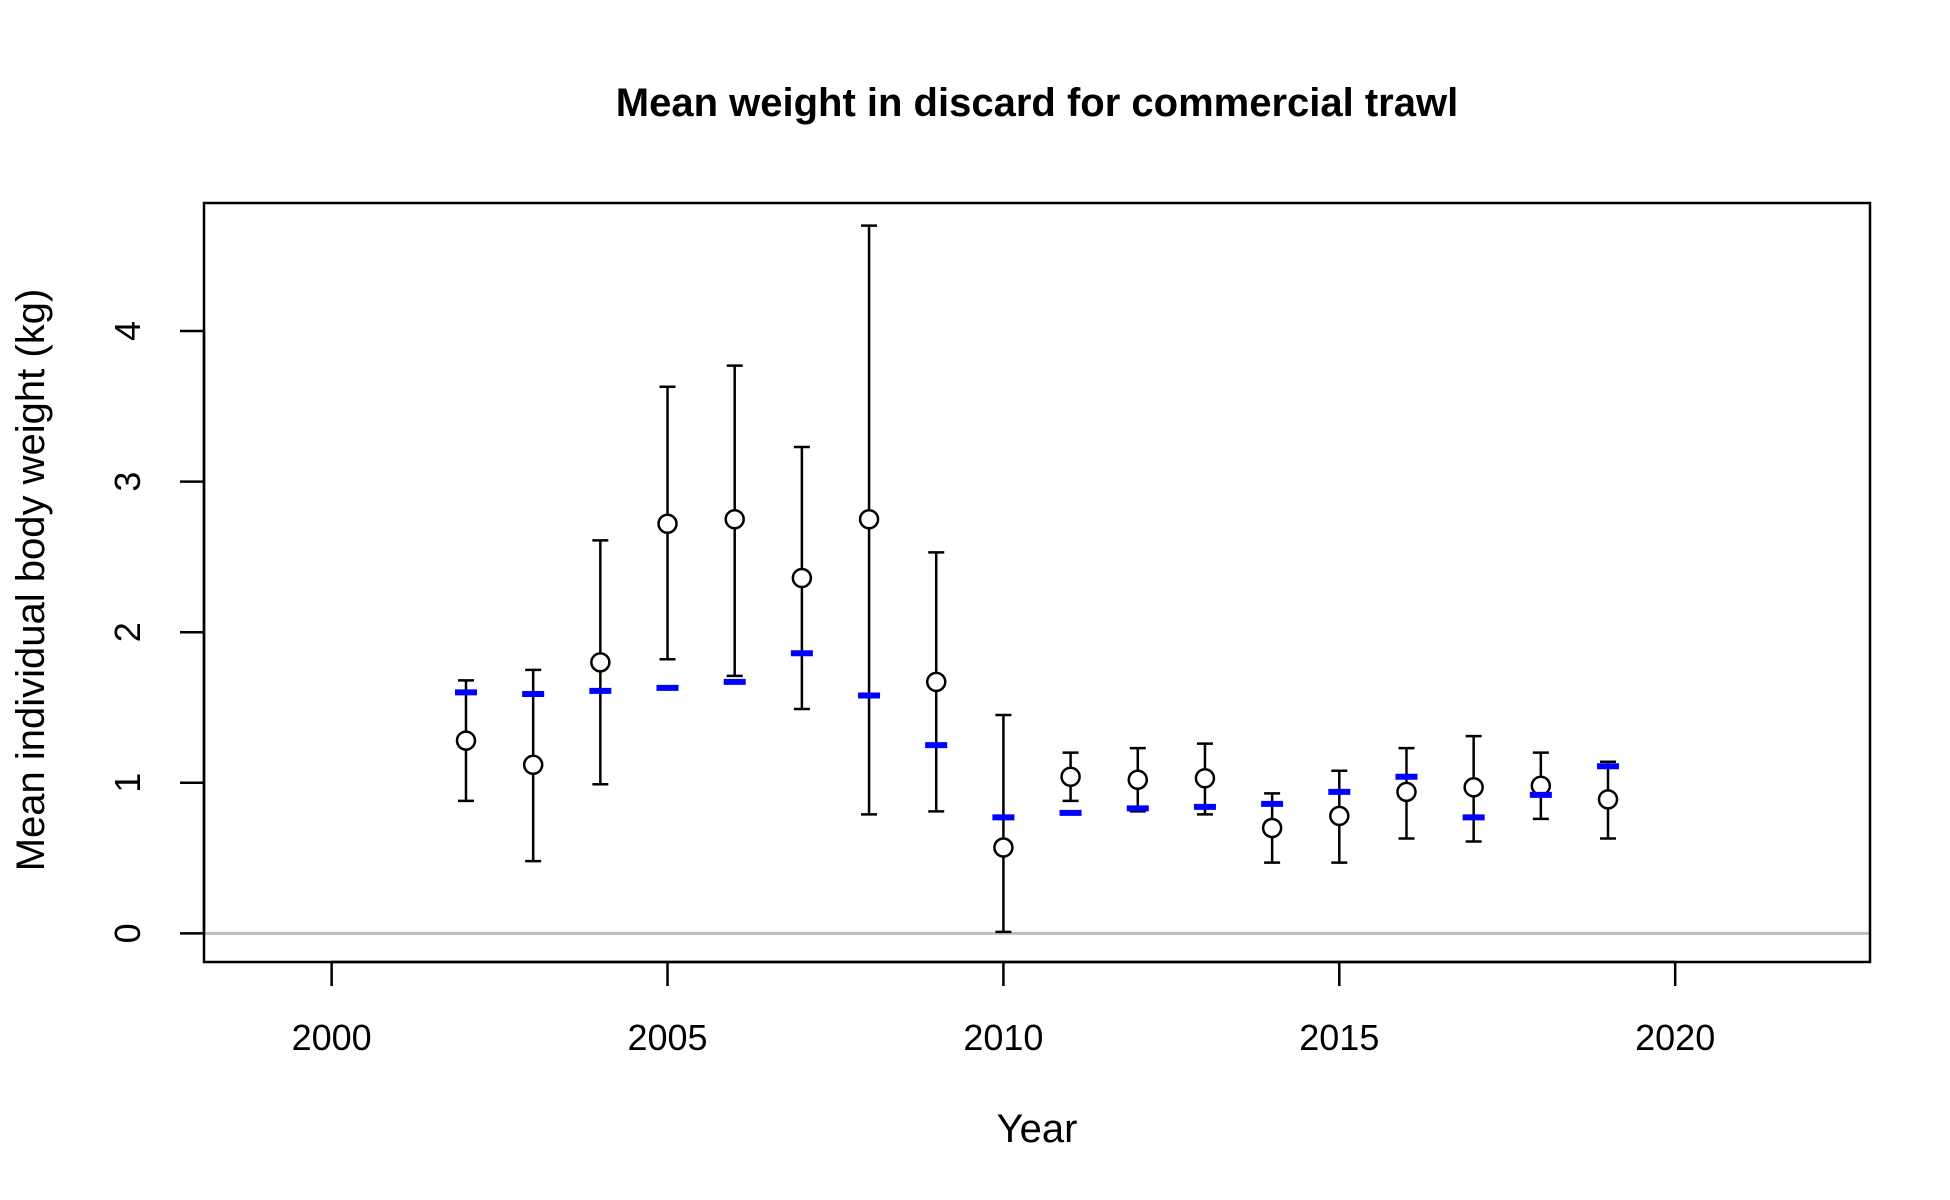 The height and width of the screenshot is (1200, 1950). What do you see at coordinates (1675, 1037) in the screenshot?
I see `x-tick-label: 2020` at bounding box center [1675, 1037].